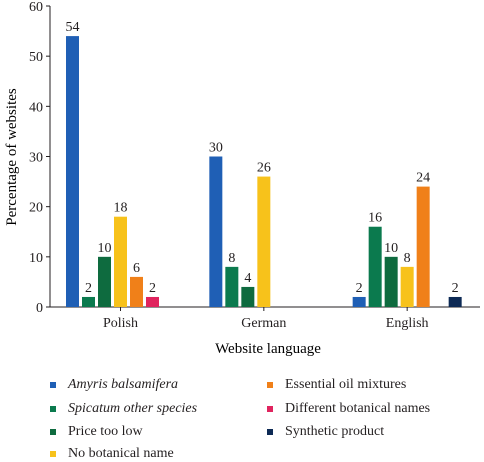 Image resolution: width=484 pixels, height=462 pixels. What do you see at coordinates (36, 7) in the screenshot?
I see `y-tick-label: 60` at bounding box center [36, 7].